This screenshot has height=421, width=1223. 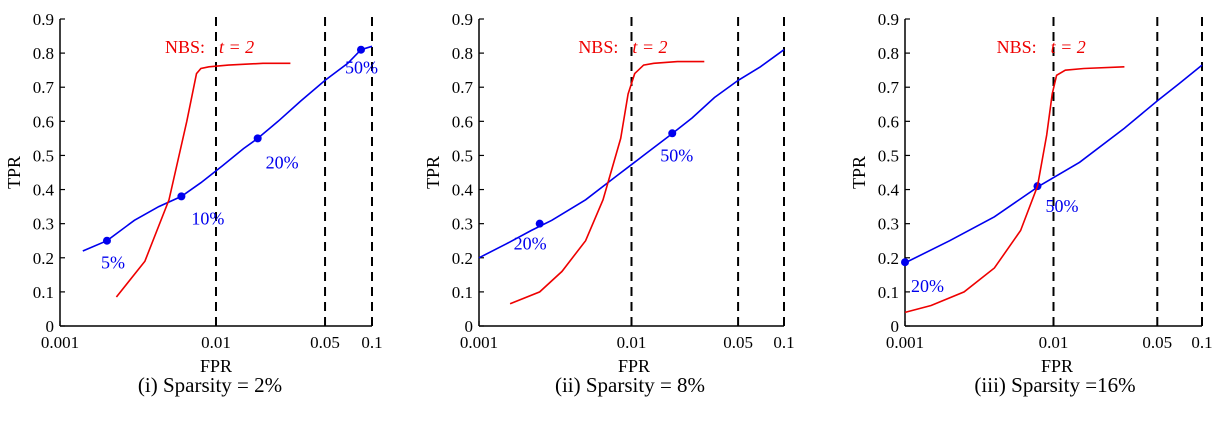 What do you see at coordinates (1054, 385) in the screenshot?
I see `panel-caption: (iii) Sparsity =16%` at bounding box center [1054, 385].